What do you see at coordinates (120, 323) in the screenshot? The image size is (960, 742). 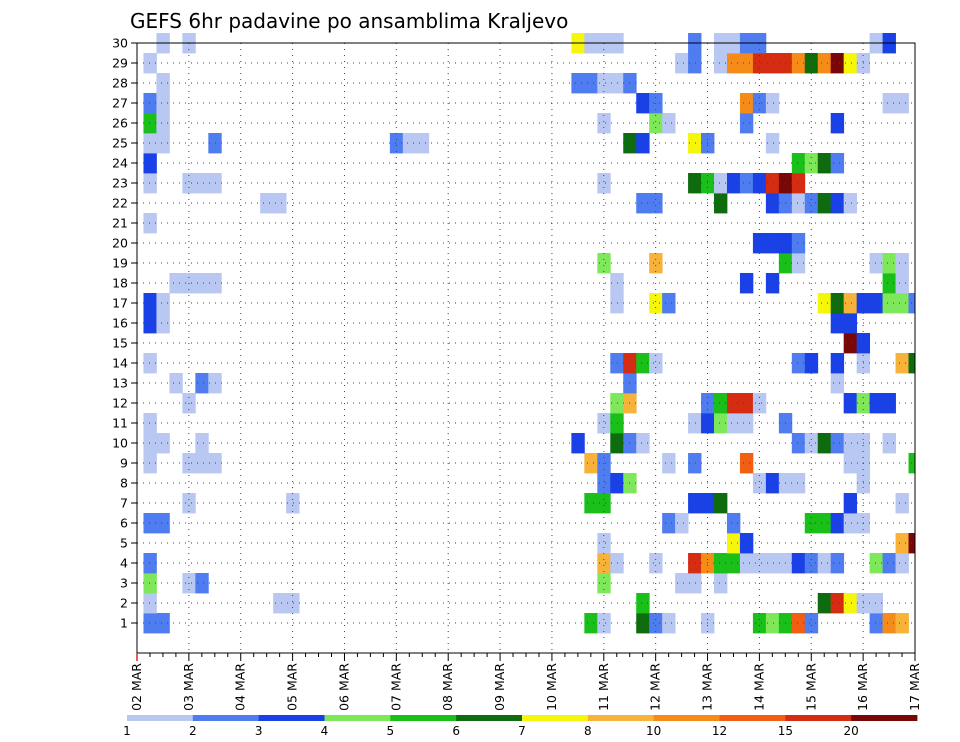 I see `y-tick-label: 16` at bounding box center [120, 323].